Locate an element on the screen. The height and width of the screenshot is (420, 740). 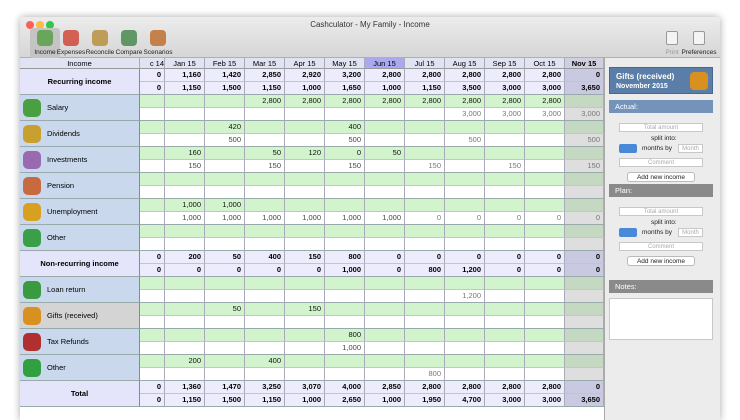
actual-cell: 800 is located at coordinates (425, 374).